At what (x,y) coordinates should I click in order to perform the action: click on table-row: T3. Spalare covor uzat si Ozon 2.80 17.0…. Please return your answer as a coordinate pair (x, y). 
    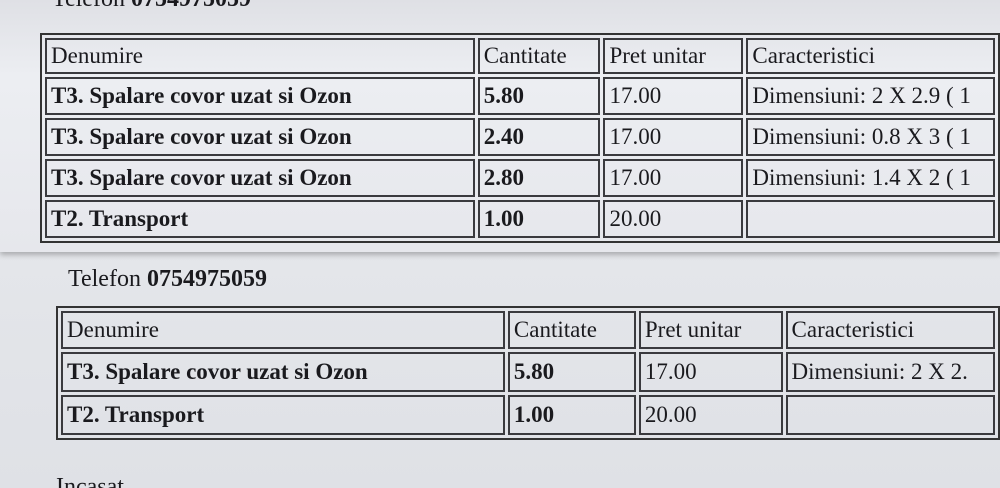
    Looking at the image, I should click on (520, 178).